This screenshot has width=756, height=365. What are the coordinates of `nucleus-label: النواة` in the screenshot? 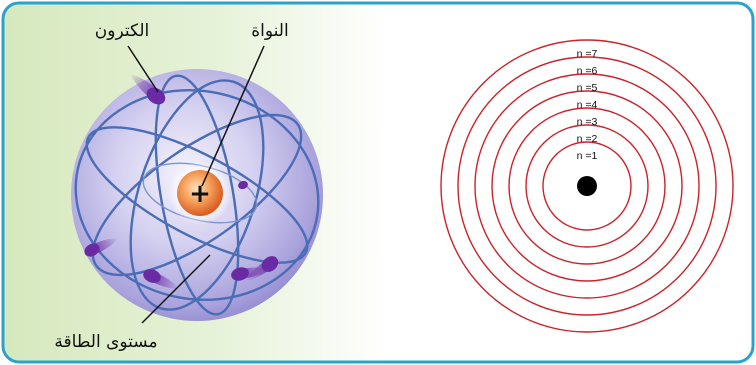 It's located at (269, 31).